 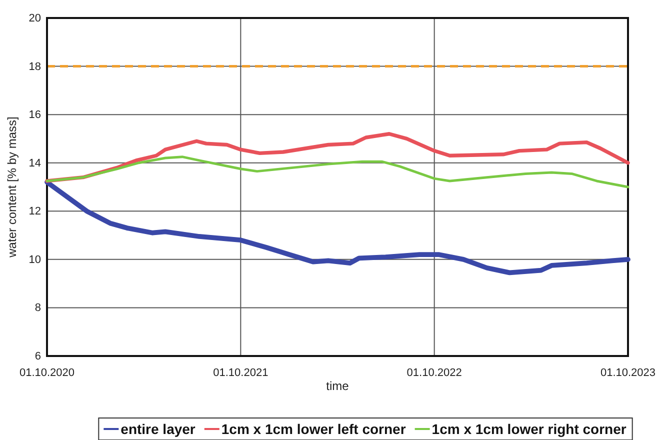 I want to click on y-axis-title: water content [% by mass], so click(x=12, y=187).